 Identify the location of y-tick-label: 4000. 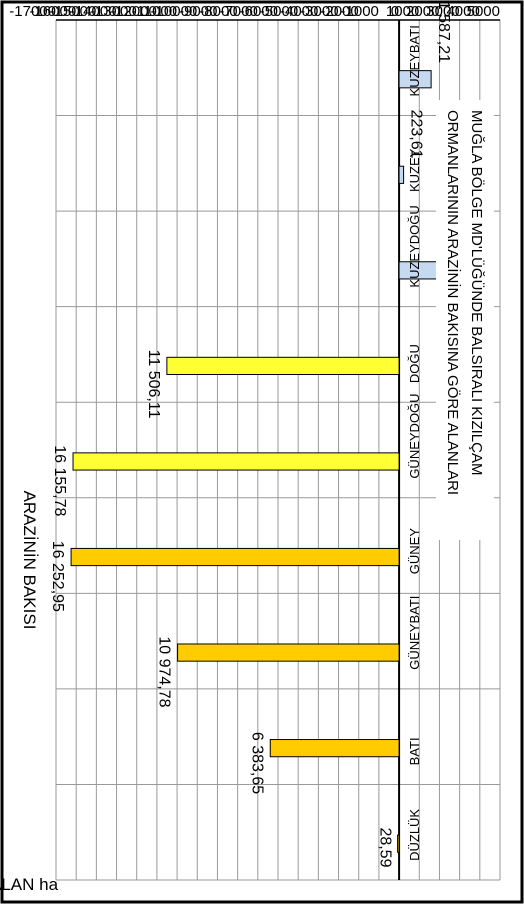
(462, 11).